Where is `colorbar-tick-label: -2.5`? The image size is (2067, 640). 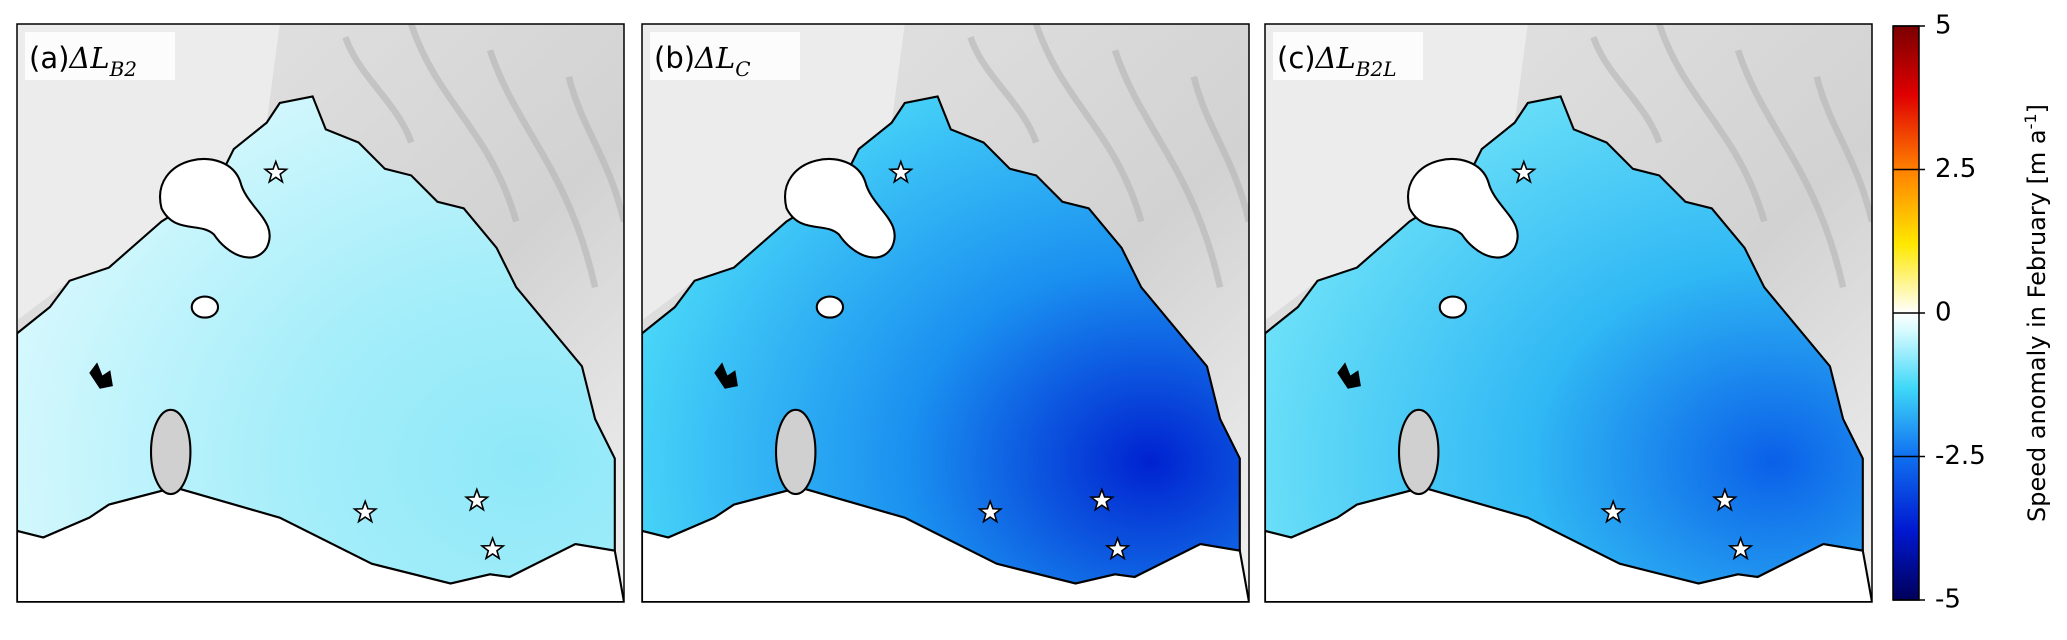 colorbar-tick-label: -2.5 is located at coordinates (1960, 456).